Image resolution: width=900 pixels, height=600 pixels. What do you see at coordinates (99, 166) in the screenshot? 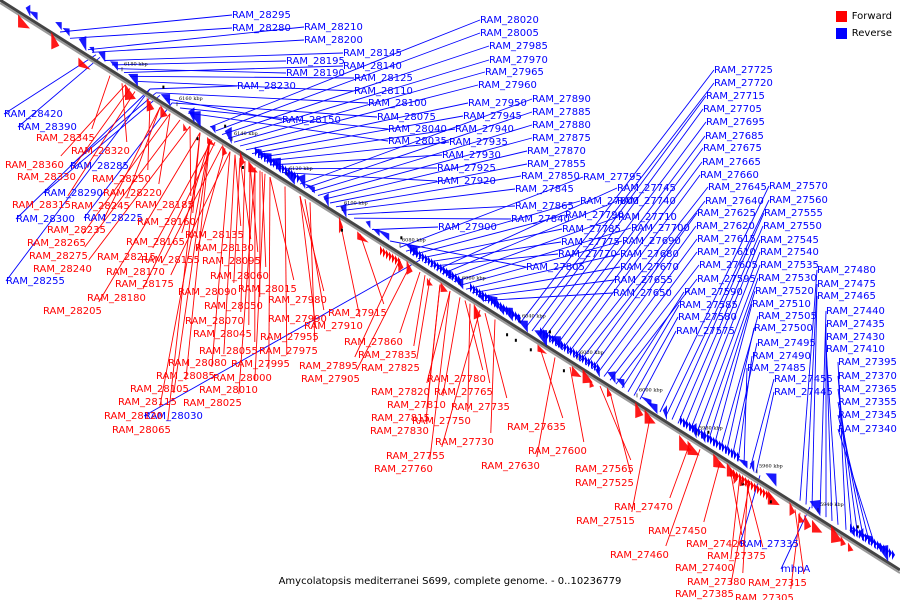
I see `reverse-gene-label: RAM_28285` at bounding box center [99, 166].